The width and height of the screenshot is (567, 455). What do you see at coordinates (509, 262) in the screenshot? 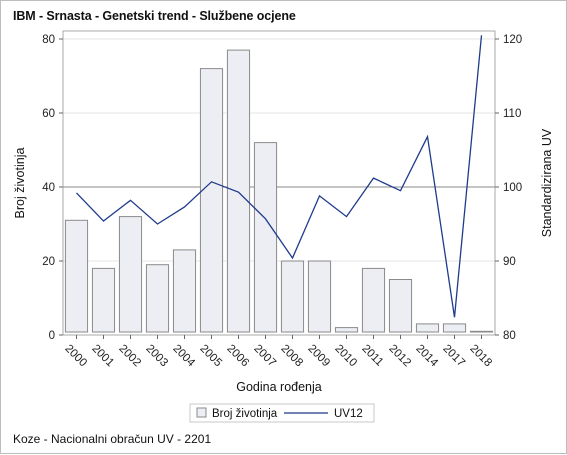
I see `right-tick-label-90: 90` at bounding box center [509, 262].